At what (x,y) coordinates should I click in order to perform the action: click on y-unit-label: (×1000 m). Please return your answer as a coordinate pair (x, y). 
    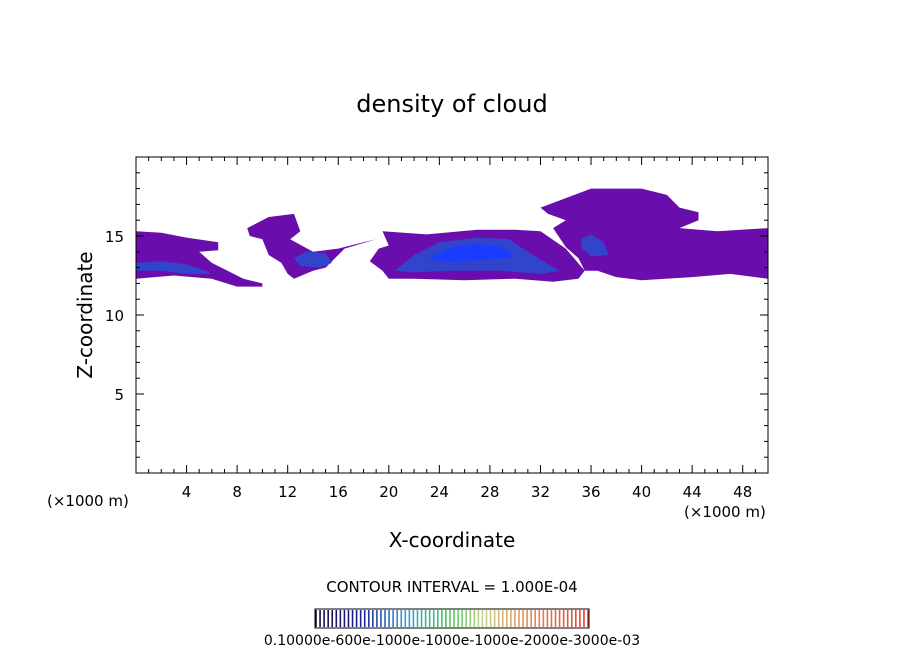
    Looking at the image, I should click on (725, 512).